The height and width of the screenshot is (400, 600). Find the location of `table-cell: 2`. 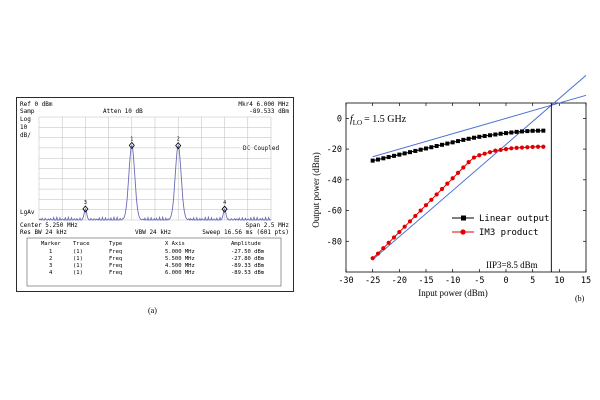

table-cell: 2 is located at coordinates (50, 259).